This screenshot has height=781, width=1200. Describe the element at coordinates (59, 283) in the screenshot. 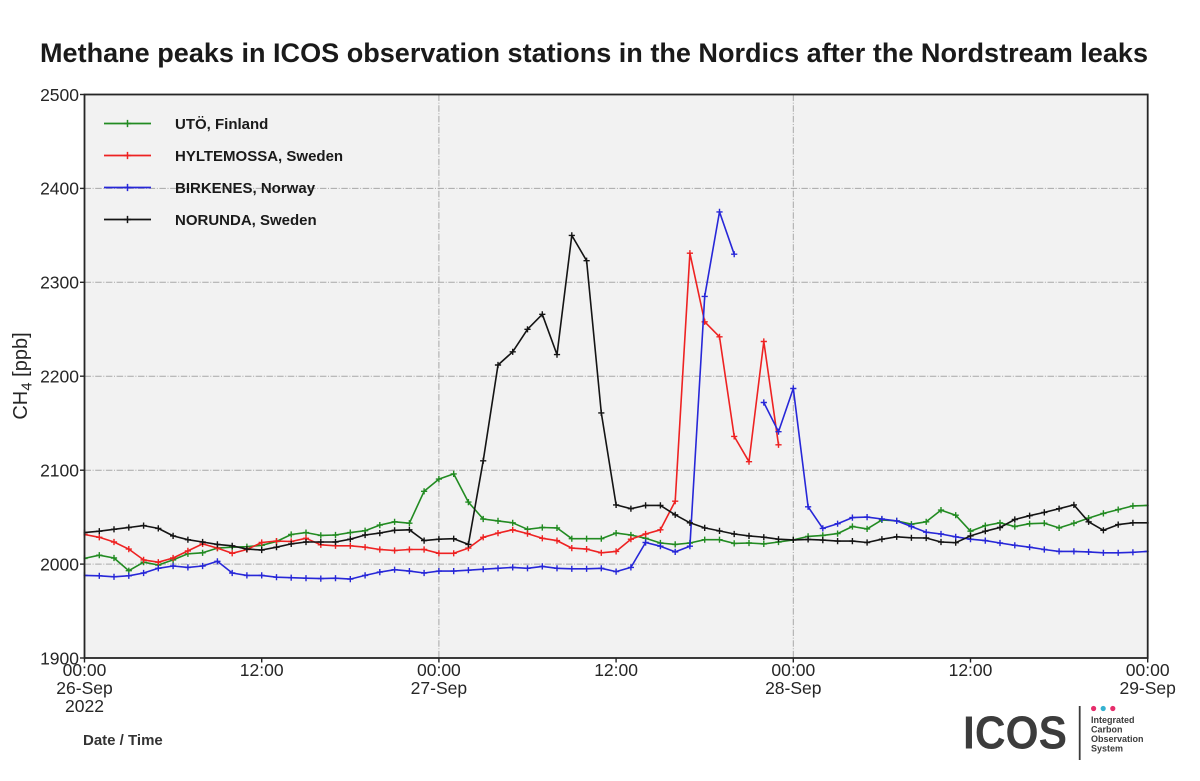

I see `svg-text: 2300` at that location.